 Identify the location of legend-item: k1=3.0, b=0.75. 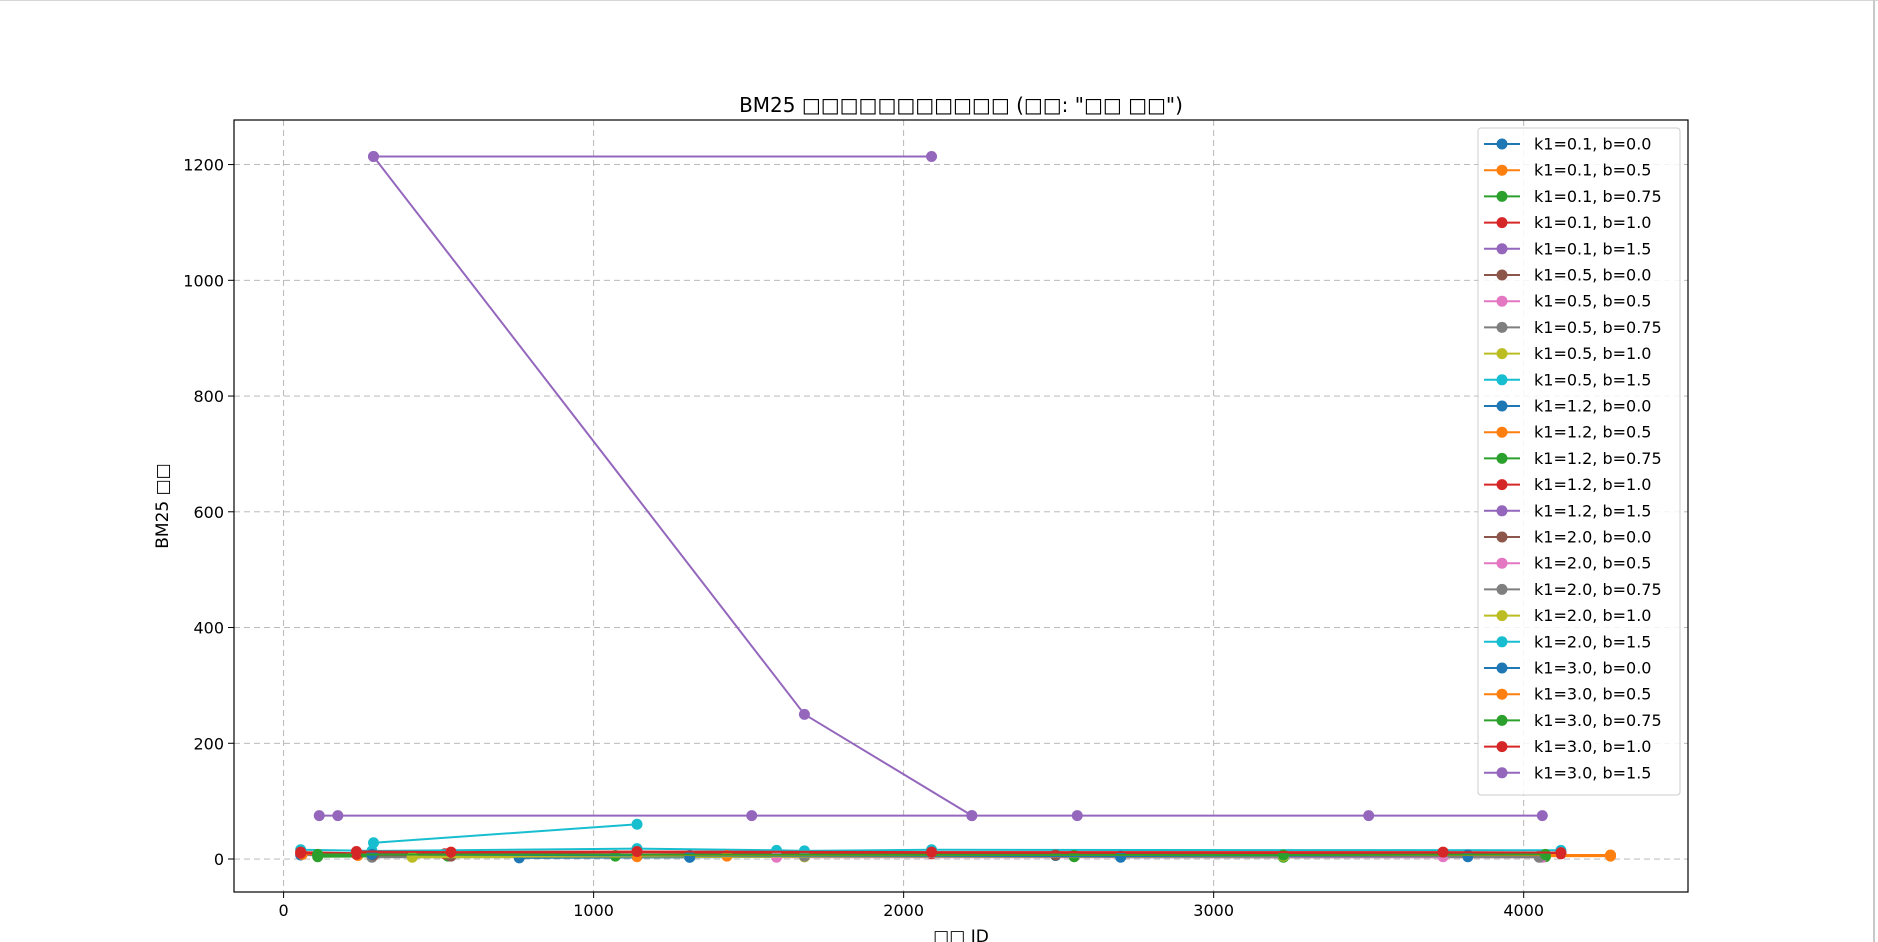
(1573, 720).